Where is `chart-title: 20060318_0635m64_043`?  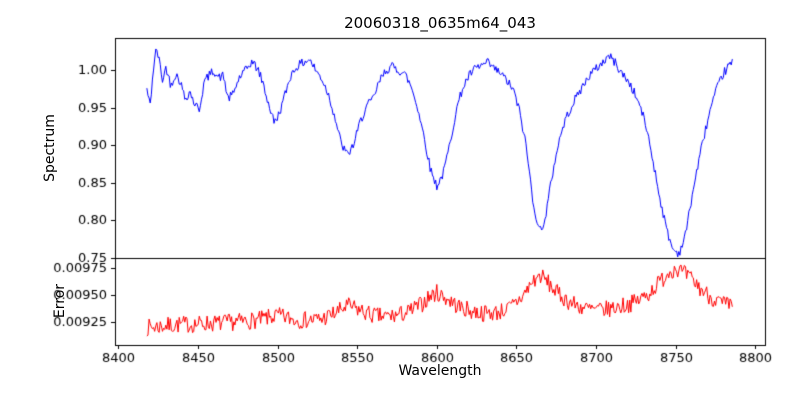 chart-title: 20060318_0635m64_043 is located at coordinates (440, 23).